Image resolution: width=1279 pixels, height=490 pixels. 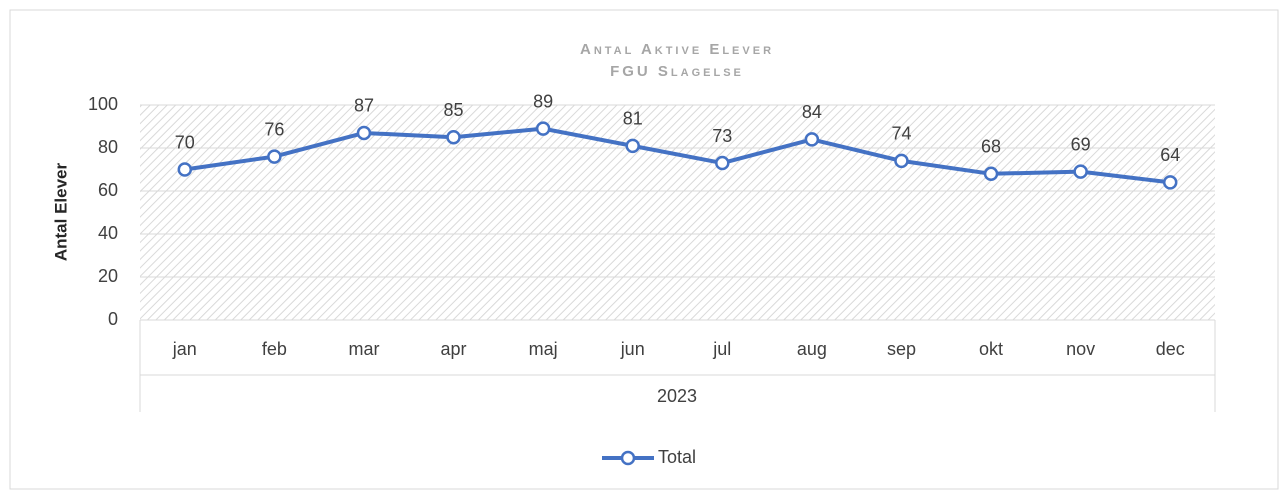 I want to click on data-label: 73, so click(x=722, y=136).